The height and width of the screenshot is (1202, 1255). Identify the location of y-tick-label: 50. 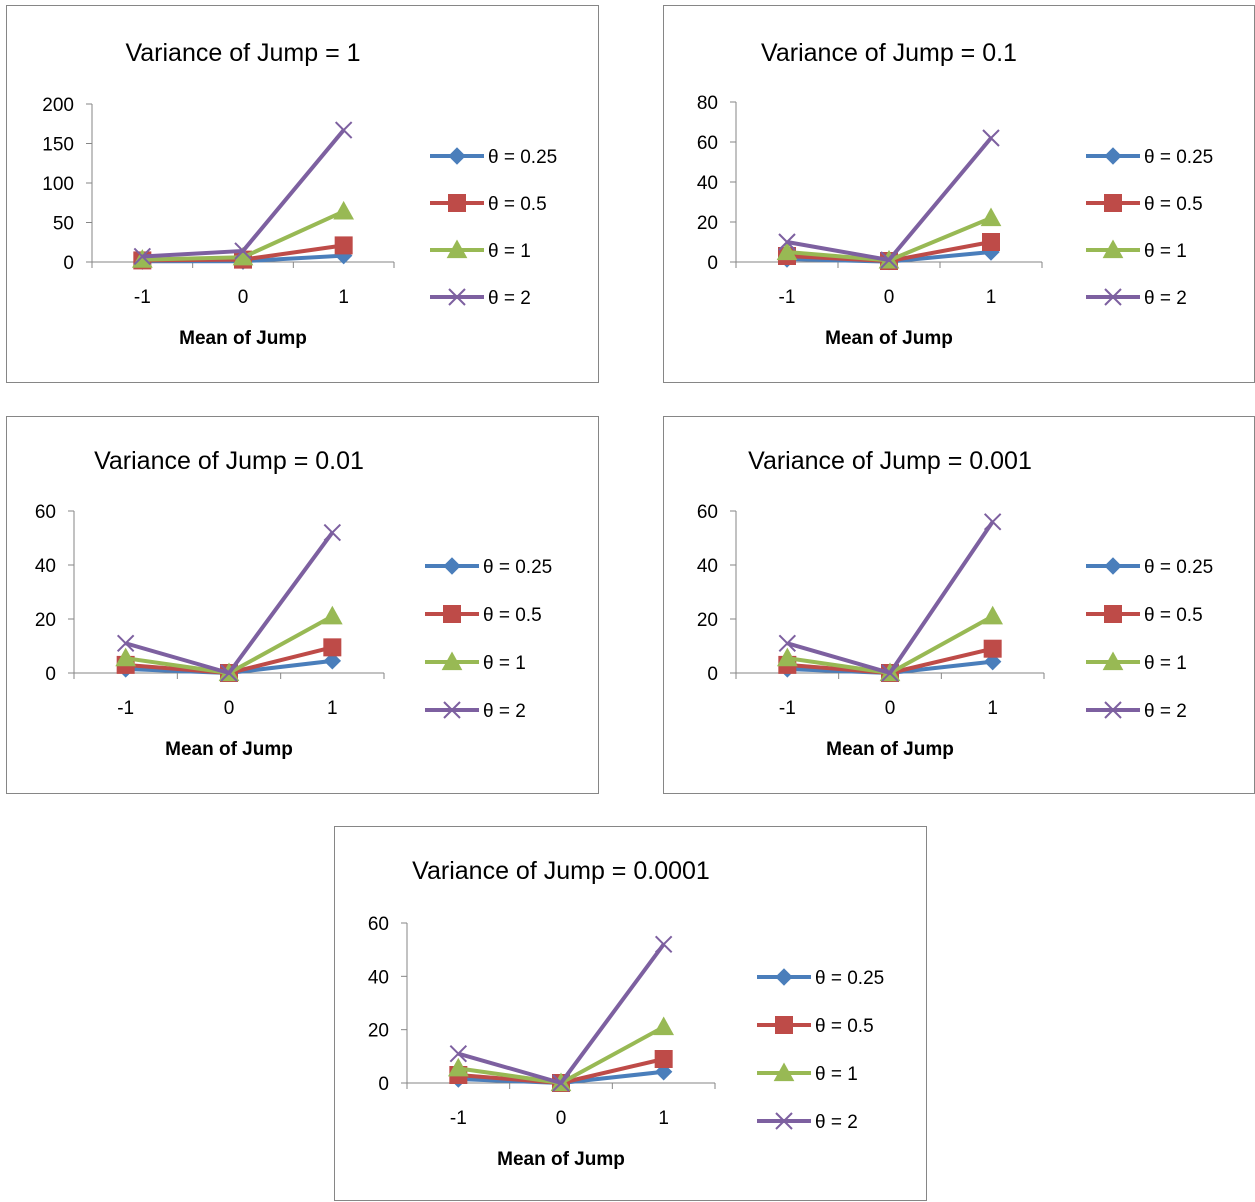
(63, 224).